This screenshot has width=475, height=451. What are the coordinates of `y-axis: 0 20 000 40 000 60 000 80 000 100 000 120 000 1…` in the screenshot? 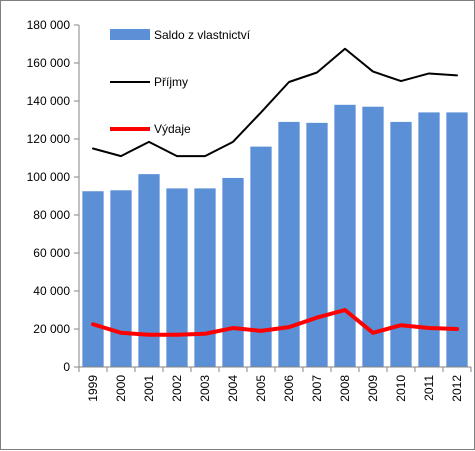 It's located at (53, 196).